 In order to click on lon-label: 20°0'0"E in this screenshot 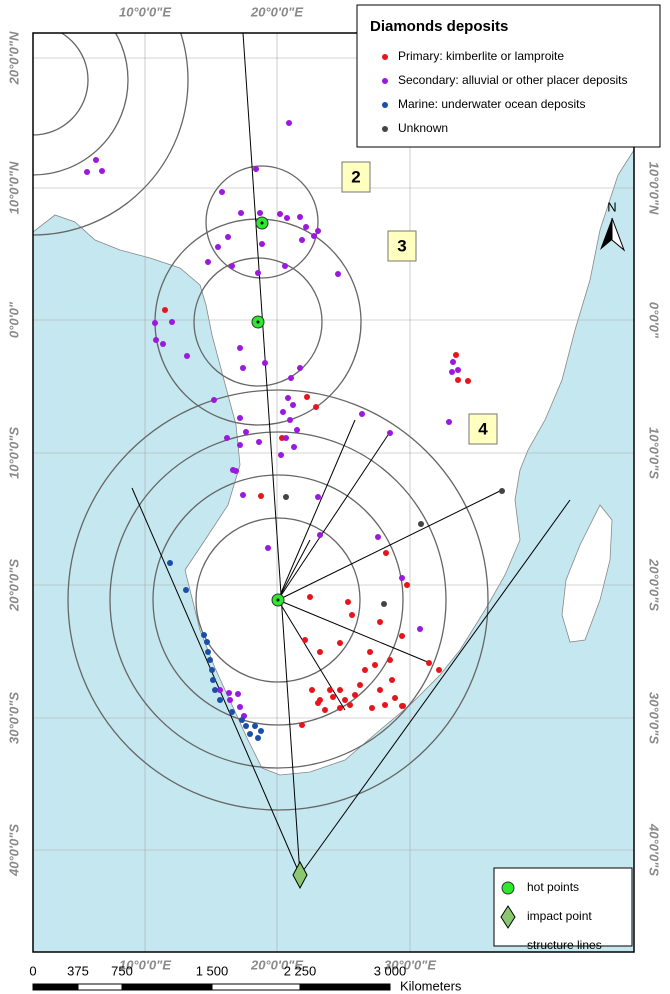, I will do `click(276, 11)`.